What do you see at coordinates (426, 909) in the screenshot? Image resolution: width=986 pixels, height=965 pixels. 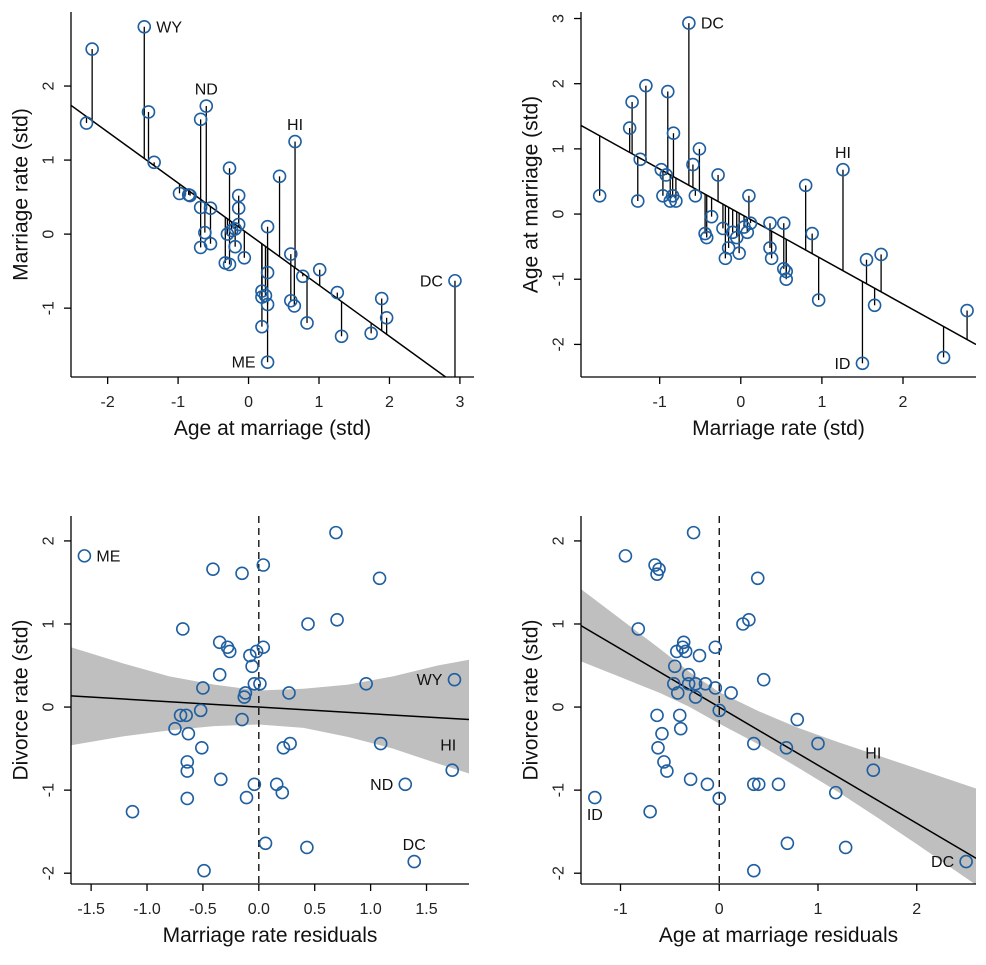 I see `x-tick-label: 1.5` at bounding box center [426, 909].